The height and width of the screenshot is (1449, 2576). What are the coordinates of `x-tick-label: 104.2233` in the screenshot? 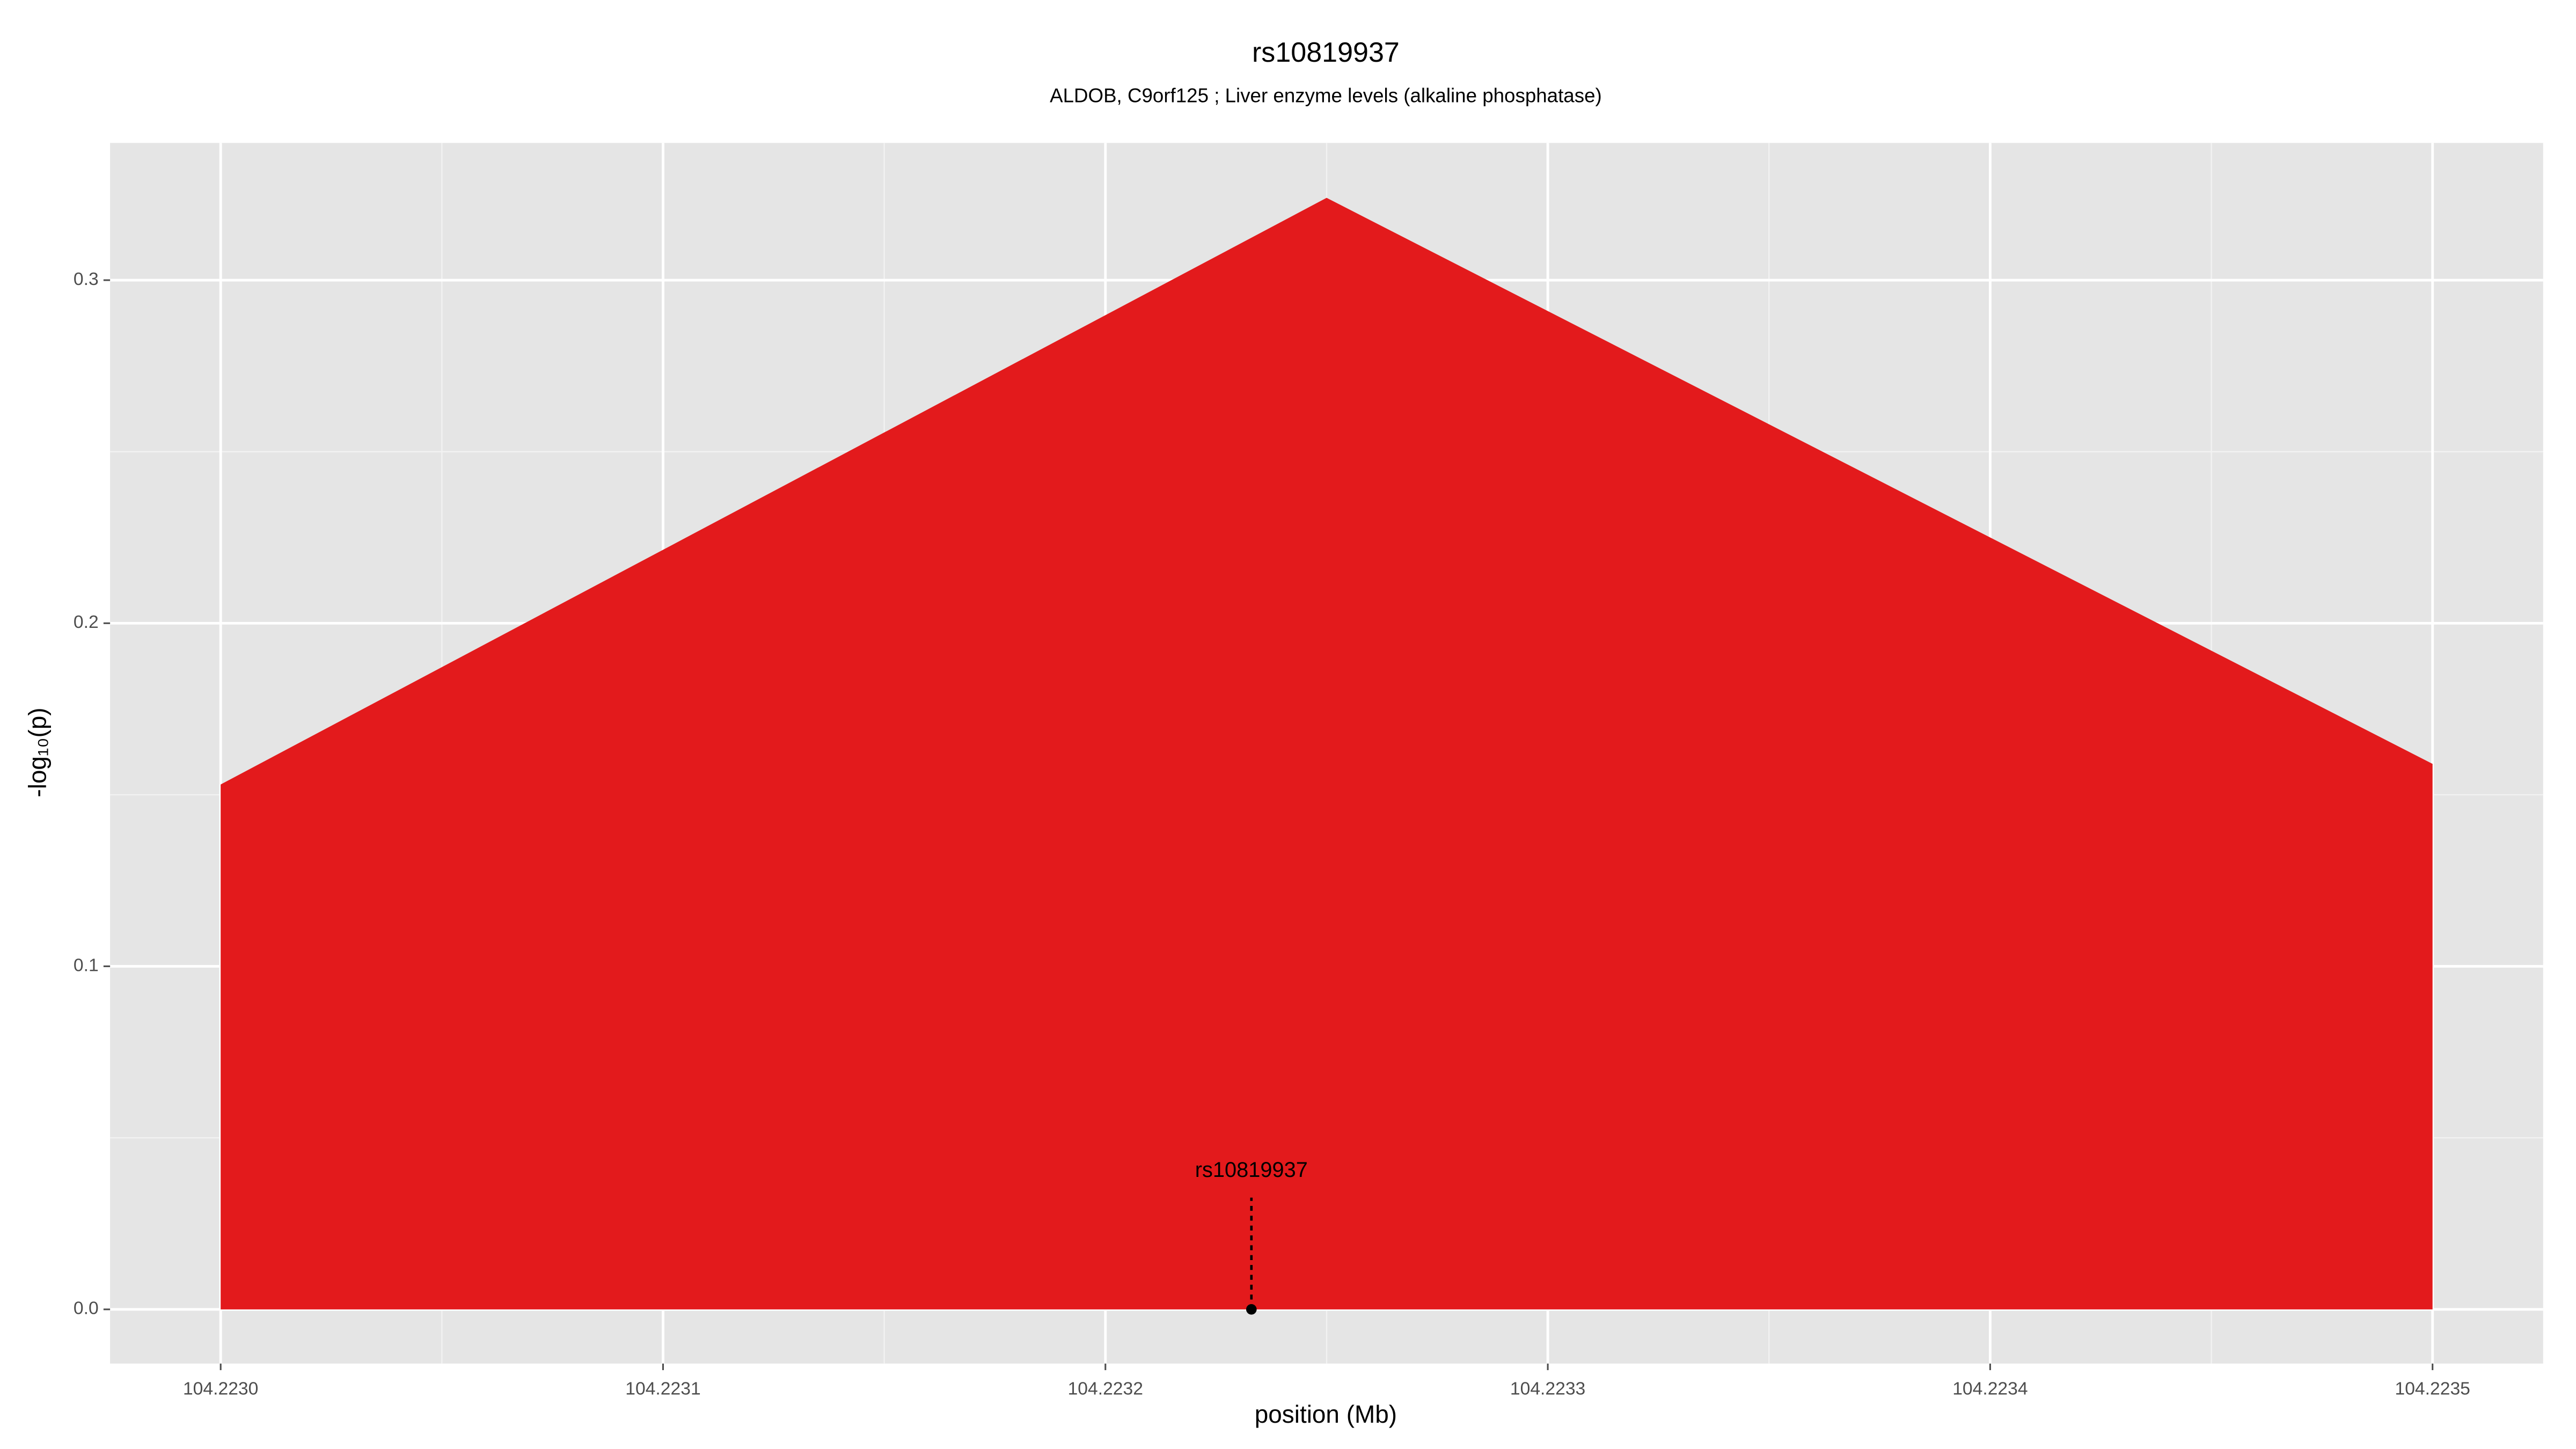 It's located at (1547, 1389).